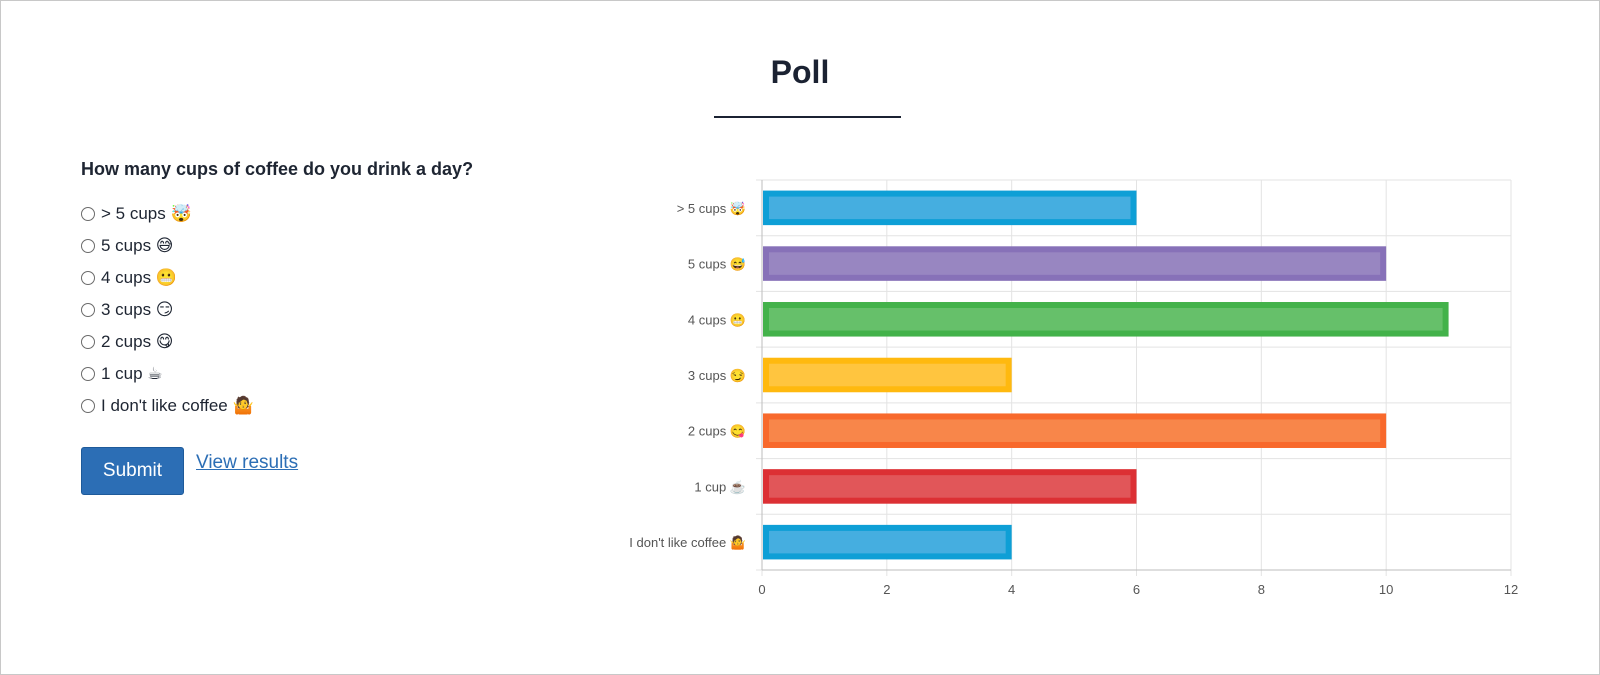 The height and width of the screenshot is (675, 1600). I want to click on poll-option-none: I don't like coffee 🤷, so click(167, 406).